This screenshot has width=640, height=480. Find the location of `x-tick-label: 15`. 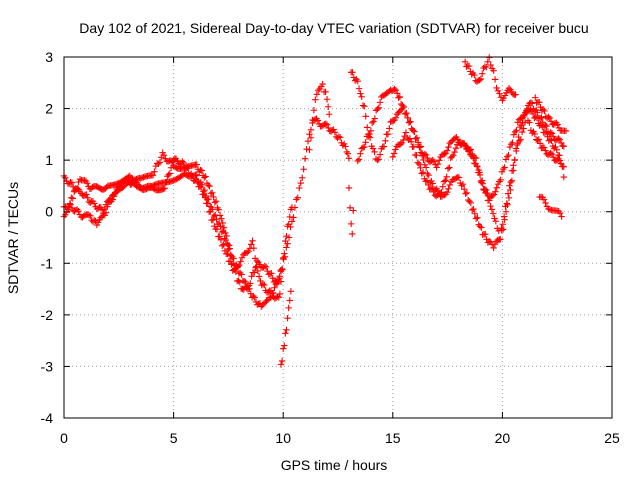

x-tick-label: 15 is located at coordinates (393, 438).